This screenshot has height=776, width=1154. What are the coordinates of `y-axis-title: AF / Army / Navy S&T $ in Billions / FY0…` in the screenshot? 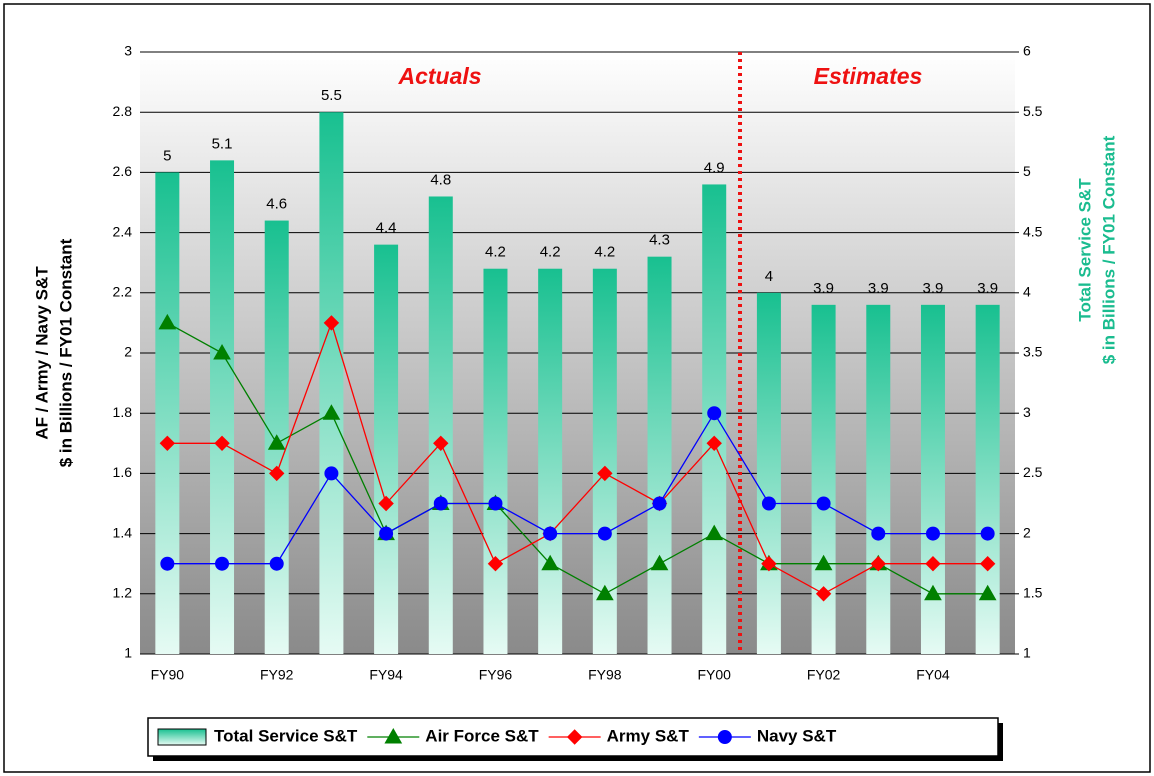 It's located at (53, 352).